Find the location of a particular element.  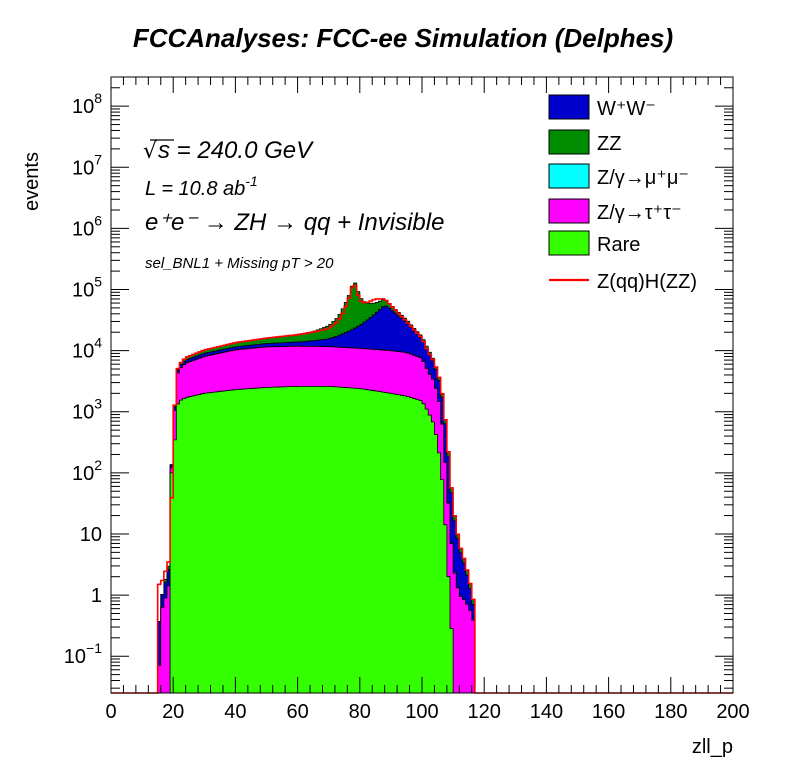

x-tick-label: 40 is located at coordinates (235, 712).